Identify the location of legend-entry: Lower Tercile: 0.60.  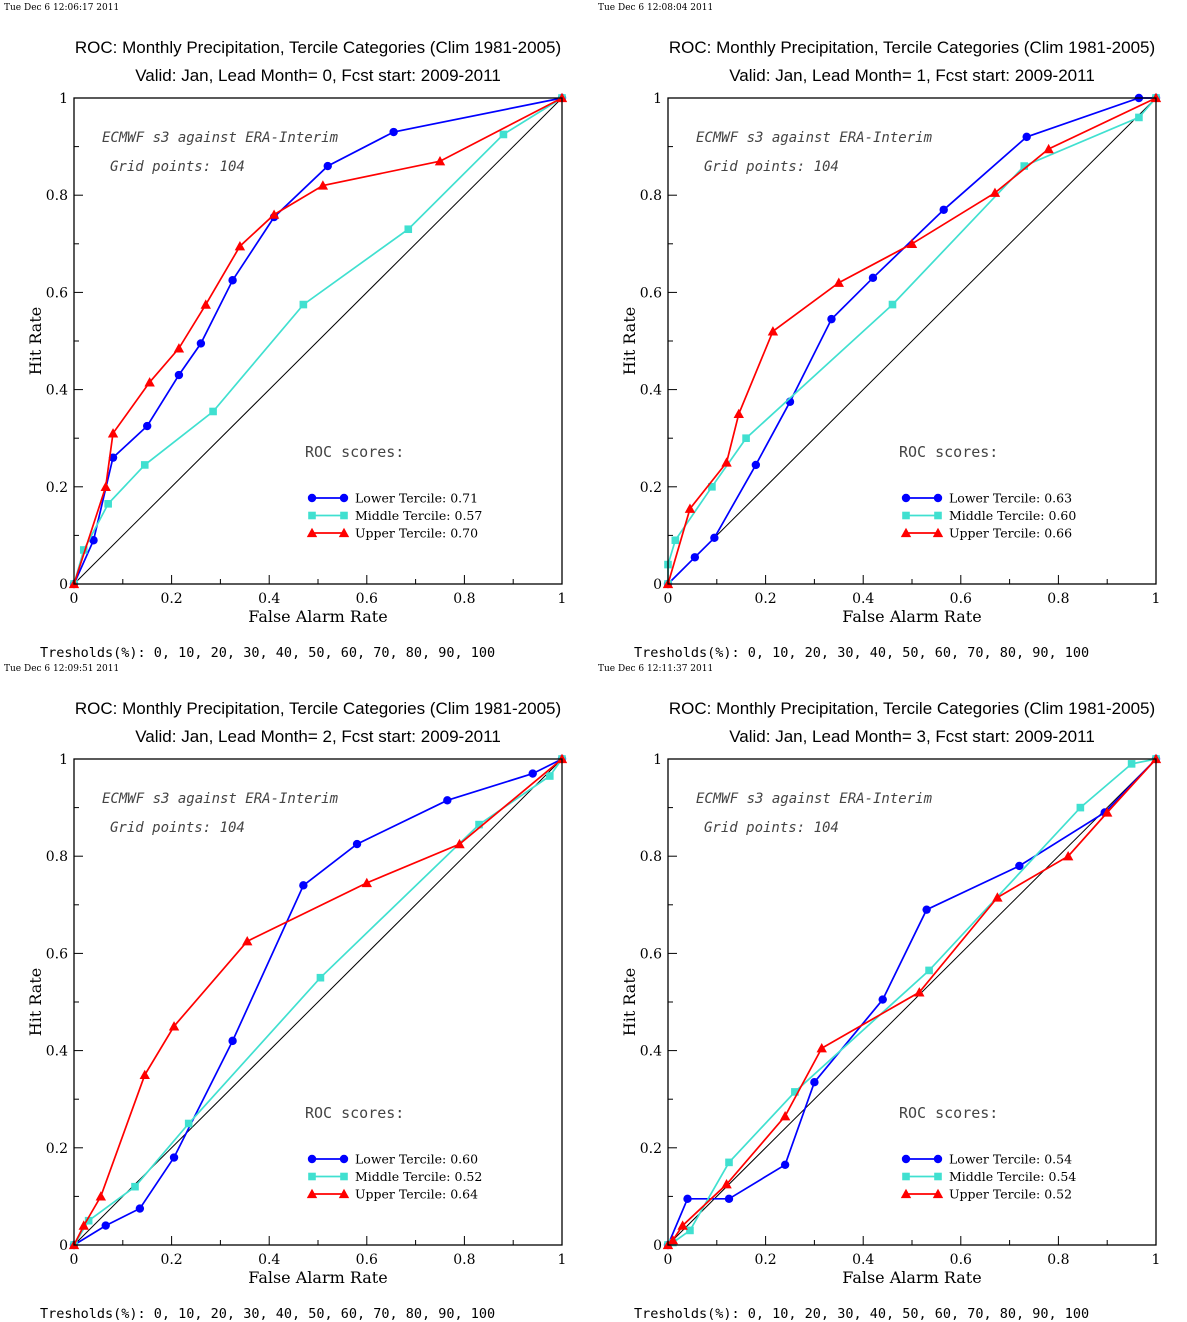
(416, 1159).